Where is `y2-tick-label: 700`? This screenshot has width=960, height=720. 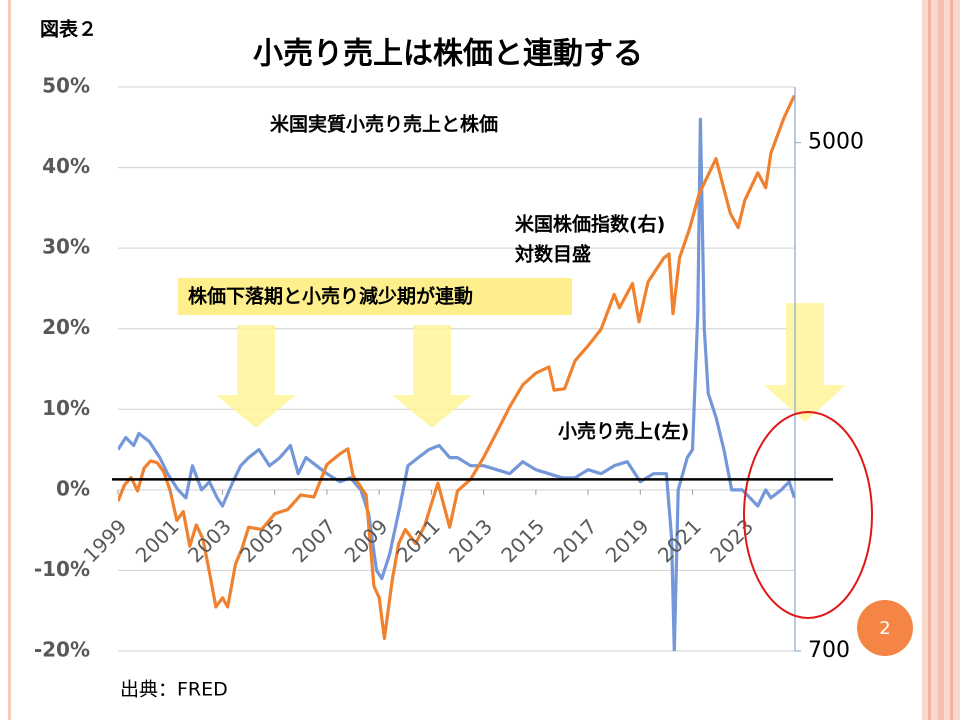
y2-tick-label: 700 is located at coordinates (829, 650).